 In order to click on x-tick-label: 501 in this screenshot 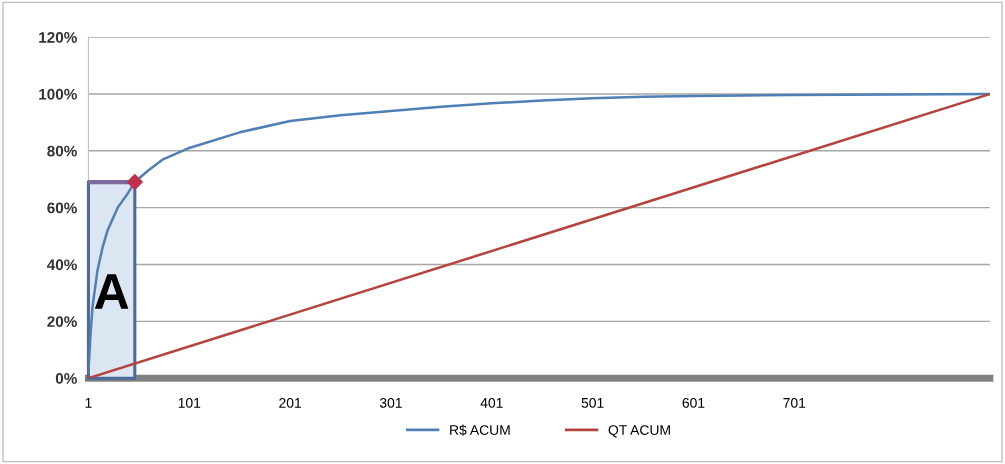, I will do `click(592, 402)`.